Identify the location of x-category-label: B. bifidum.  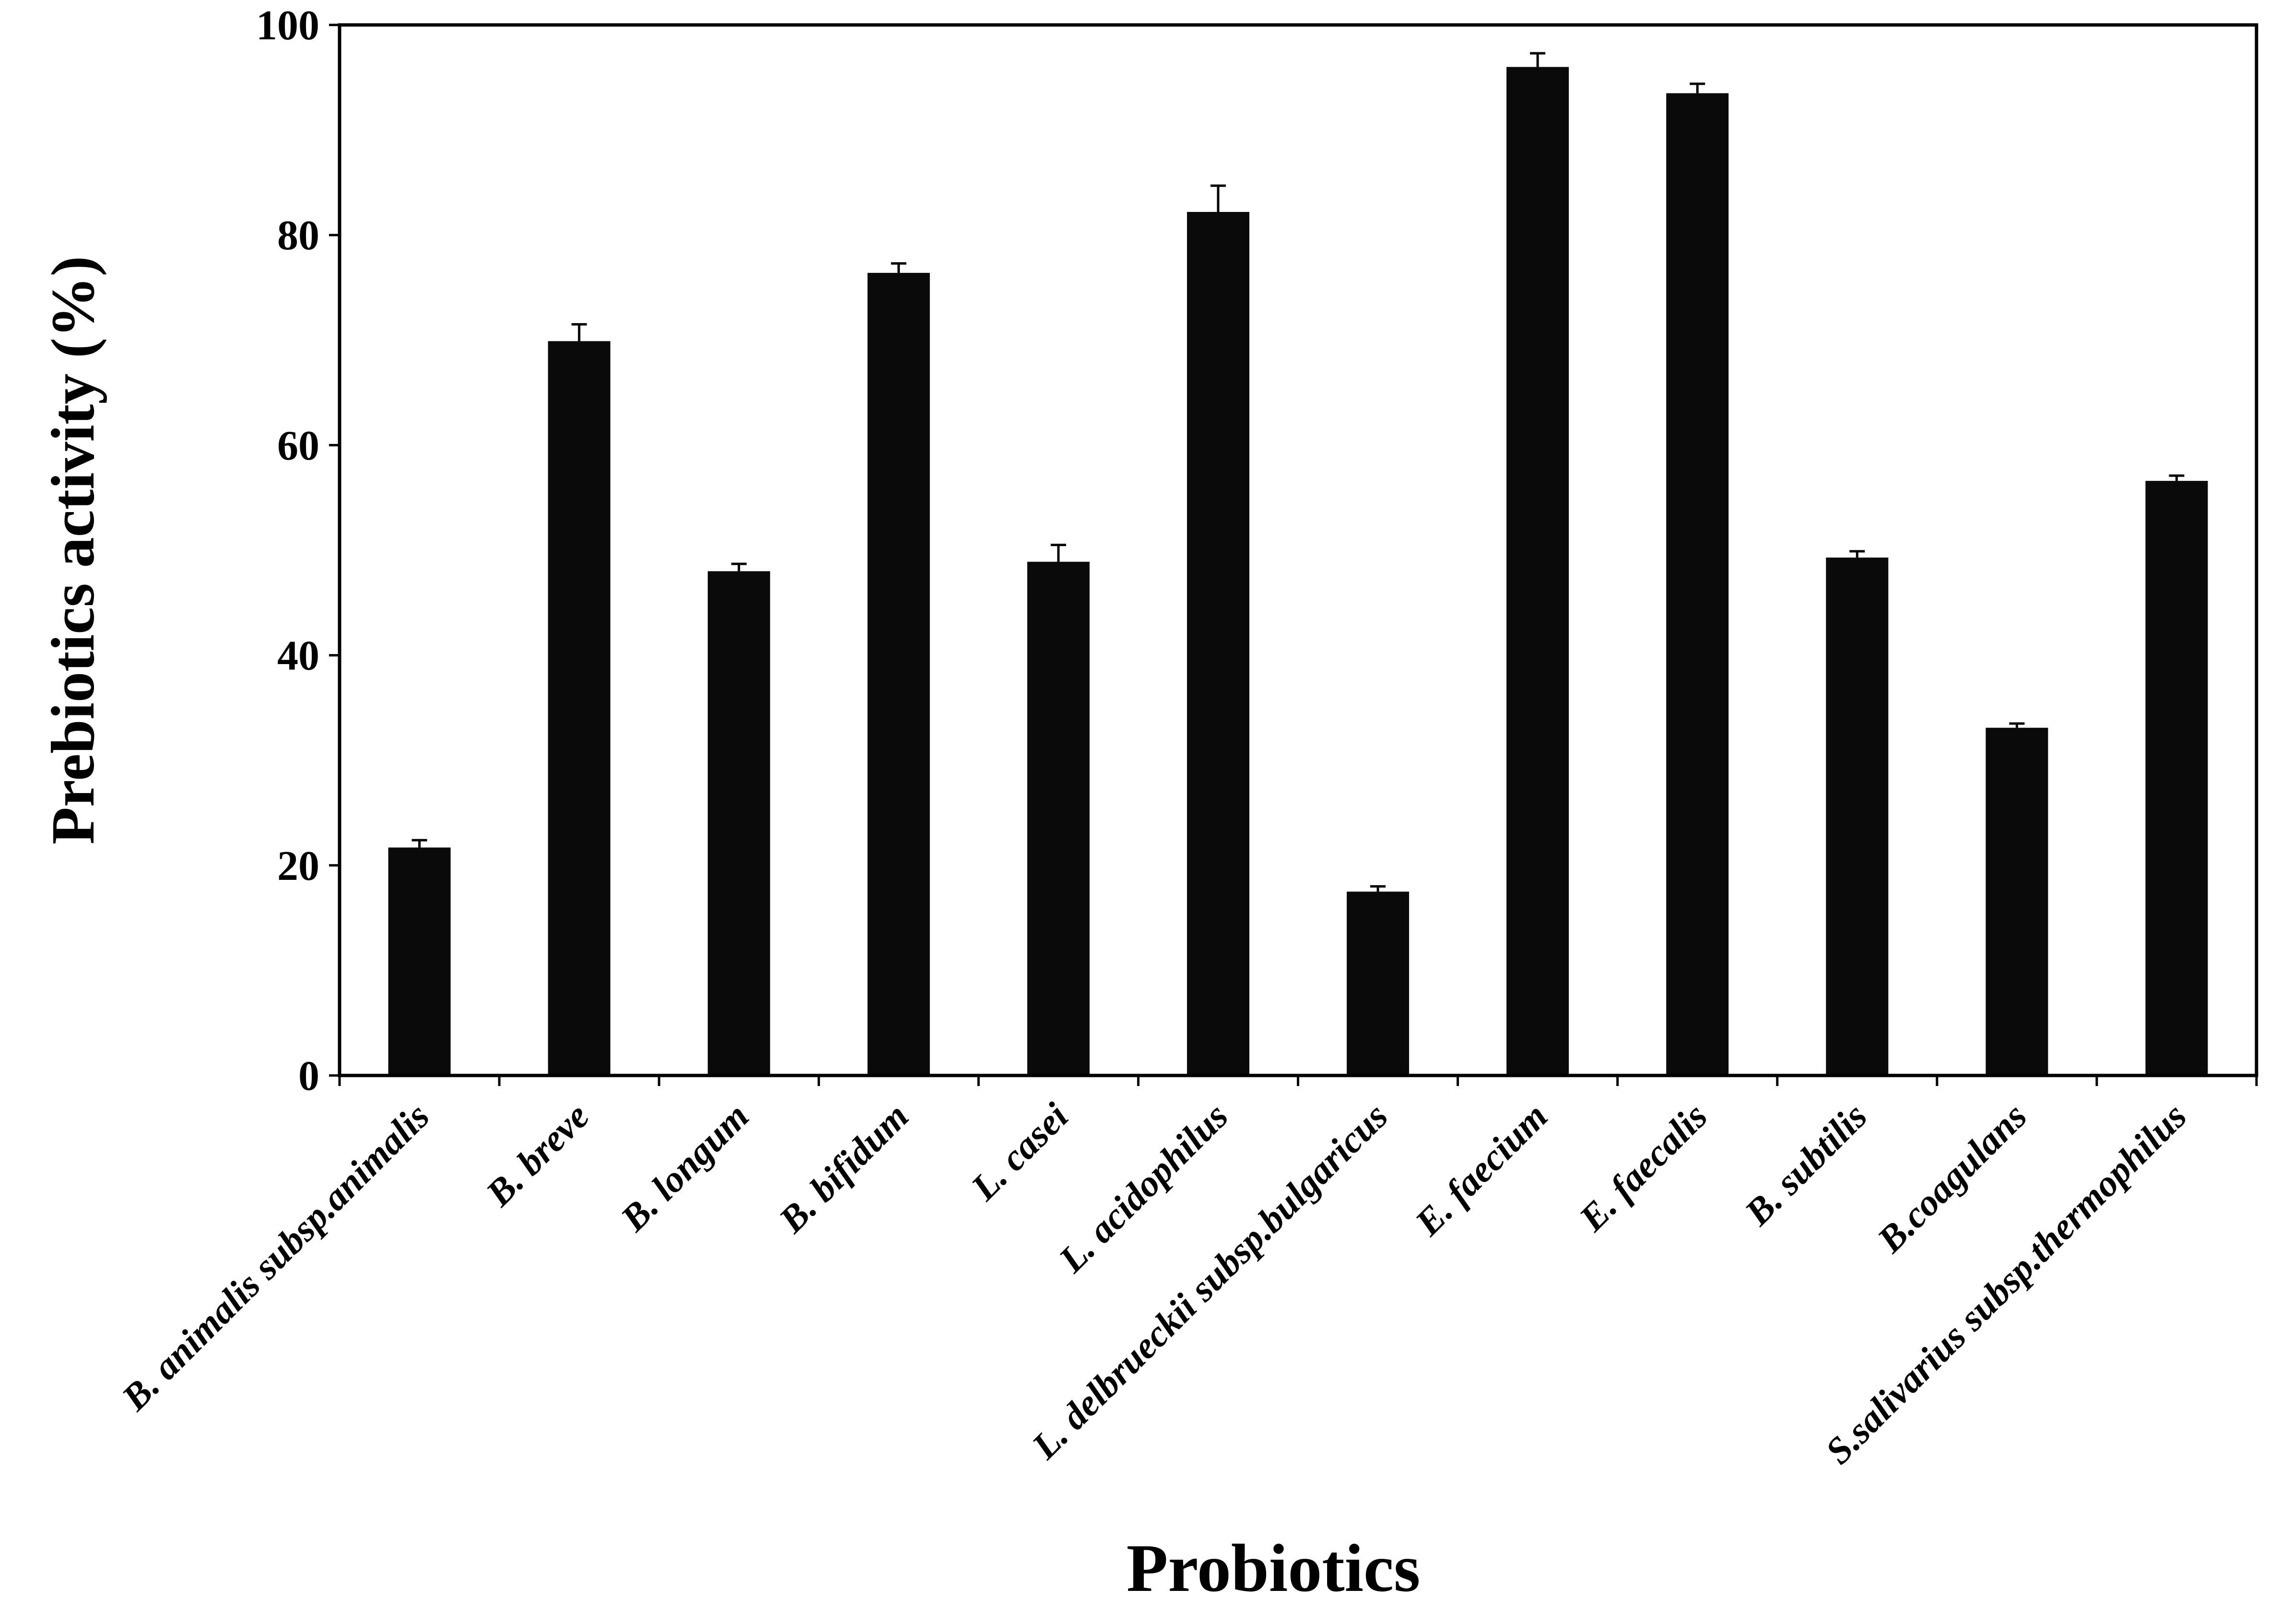
(843, 1168).